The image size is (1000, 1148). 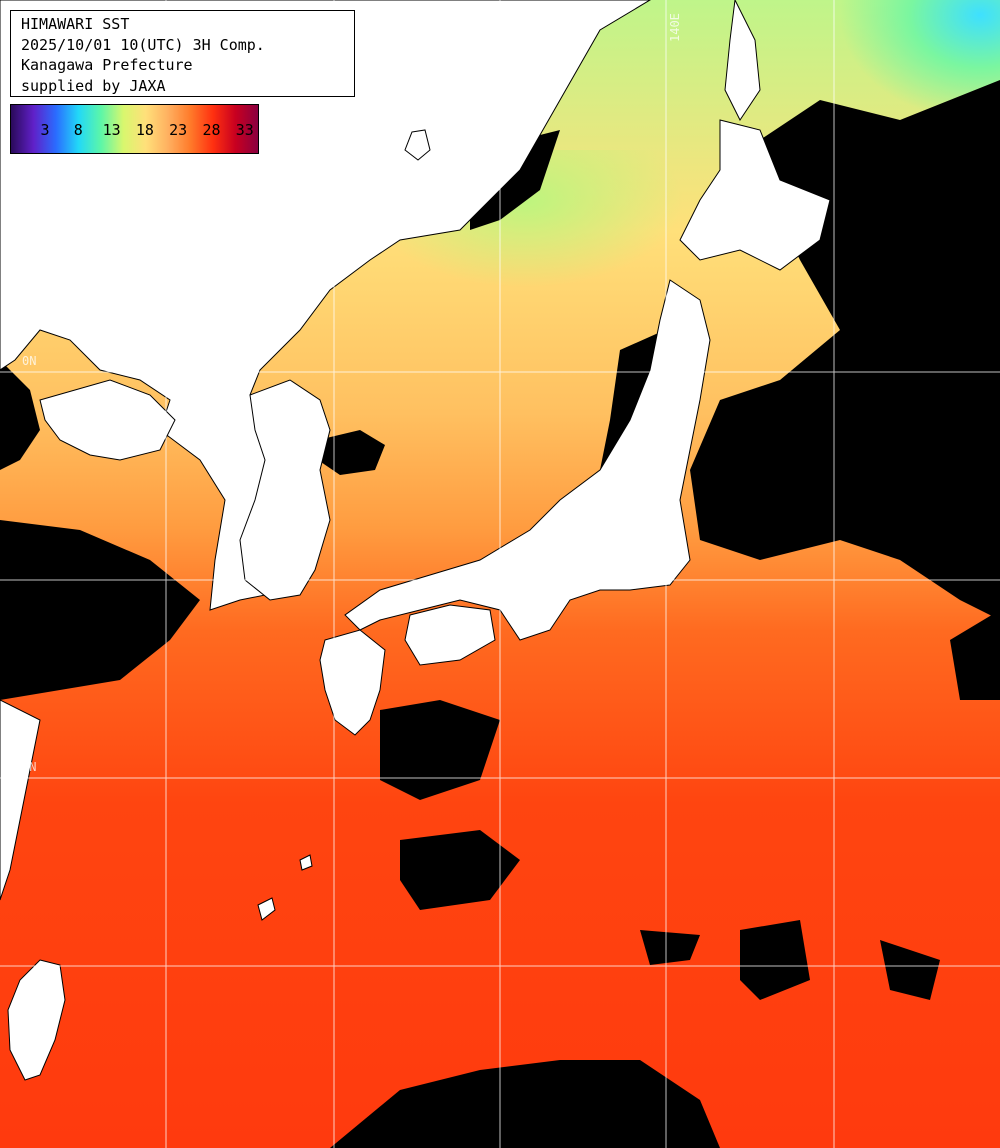 What do you see at coordinates (675, 27) in the screenshot?
I see `lon-140e-label: 140E` at bounding box center [675, 27].